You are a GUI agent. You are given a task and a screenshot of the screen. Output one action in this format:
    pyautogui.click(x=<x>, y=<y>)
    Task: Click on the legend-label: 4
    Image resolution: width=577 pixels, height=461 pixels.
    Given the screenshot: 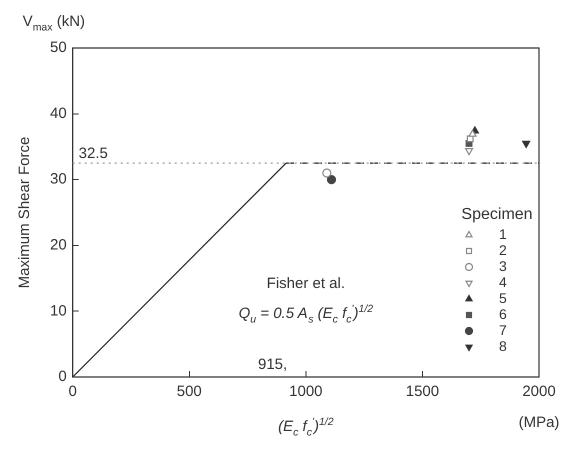 What is the action you would take?
    pyautogui.click(x=503, y=282)
    